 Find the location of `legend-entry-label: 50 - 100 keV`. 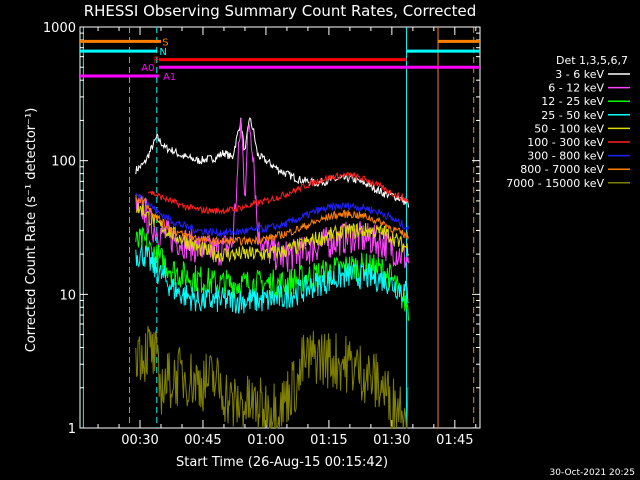

legend-entry-label: 50 - 100 keV is located at coordinates (569, 128).